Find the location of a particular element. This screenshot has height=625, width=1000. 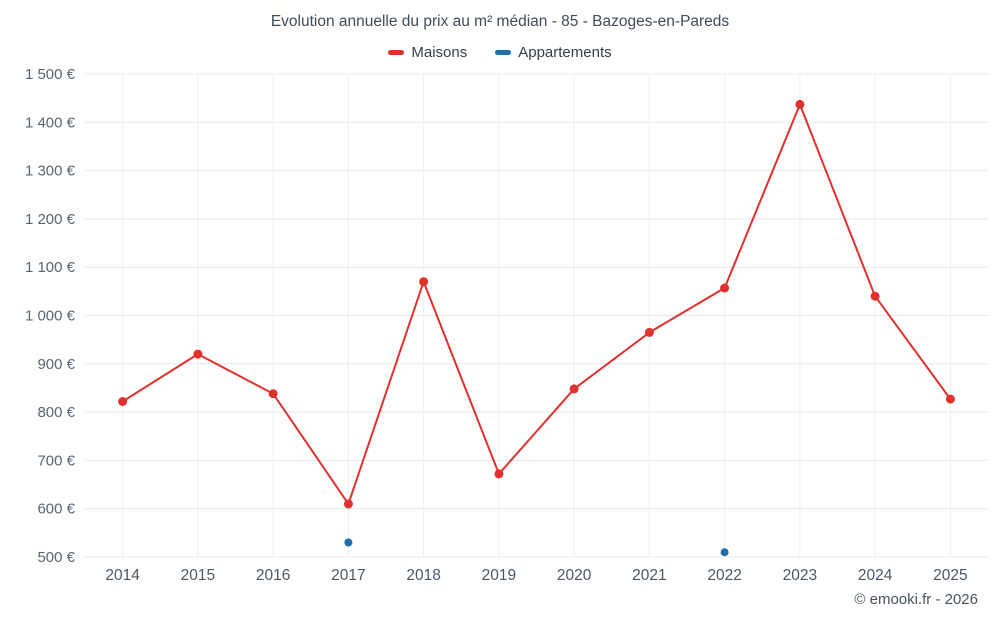

y-tick-label: 1 400 € is located at coordinates (50, 122).